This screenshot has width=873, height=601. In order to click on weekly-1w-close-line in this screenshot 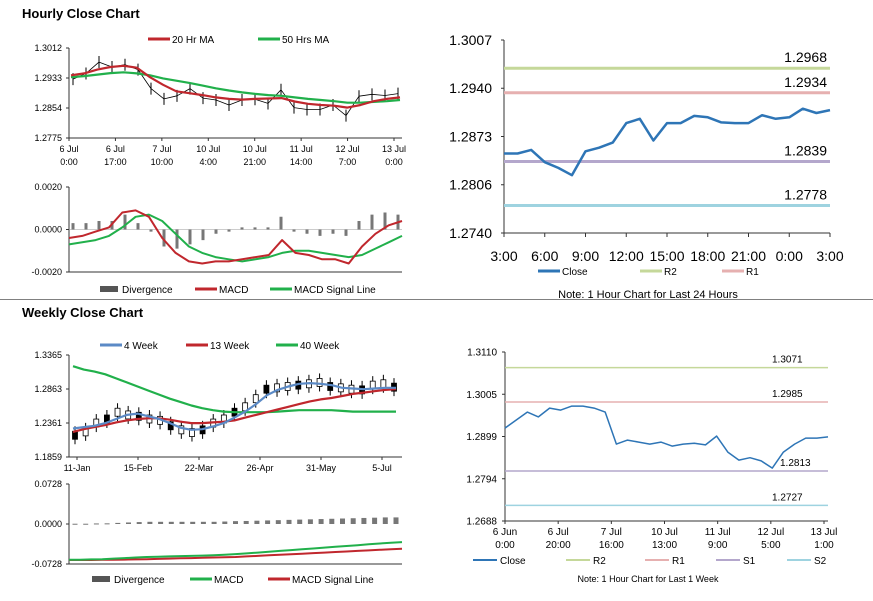, I will do `click(666, 437)`.